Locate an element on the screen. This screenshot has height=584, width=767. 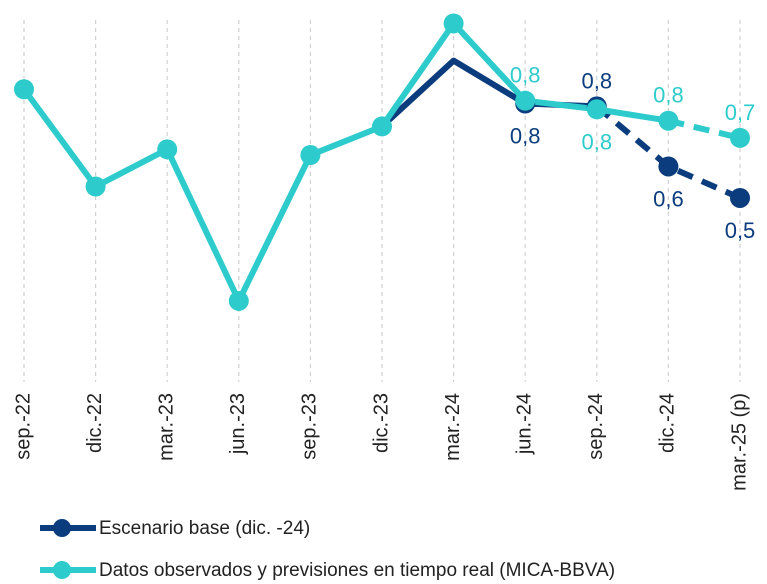
x-tick-label: sep.-22 is located at coordinates (23, 426).